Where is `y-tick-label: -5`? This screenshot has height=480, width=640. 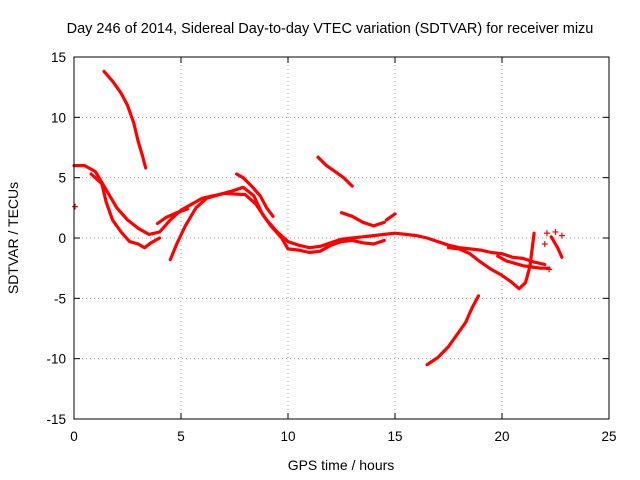 y-tick-label: -5 is located at coordinates (60, 298).